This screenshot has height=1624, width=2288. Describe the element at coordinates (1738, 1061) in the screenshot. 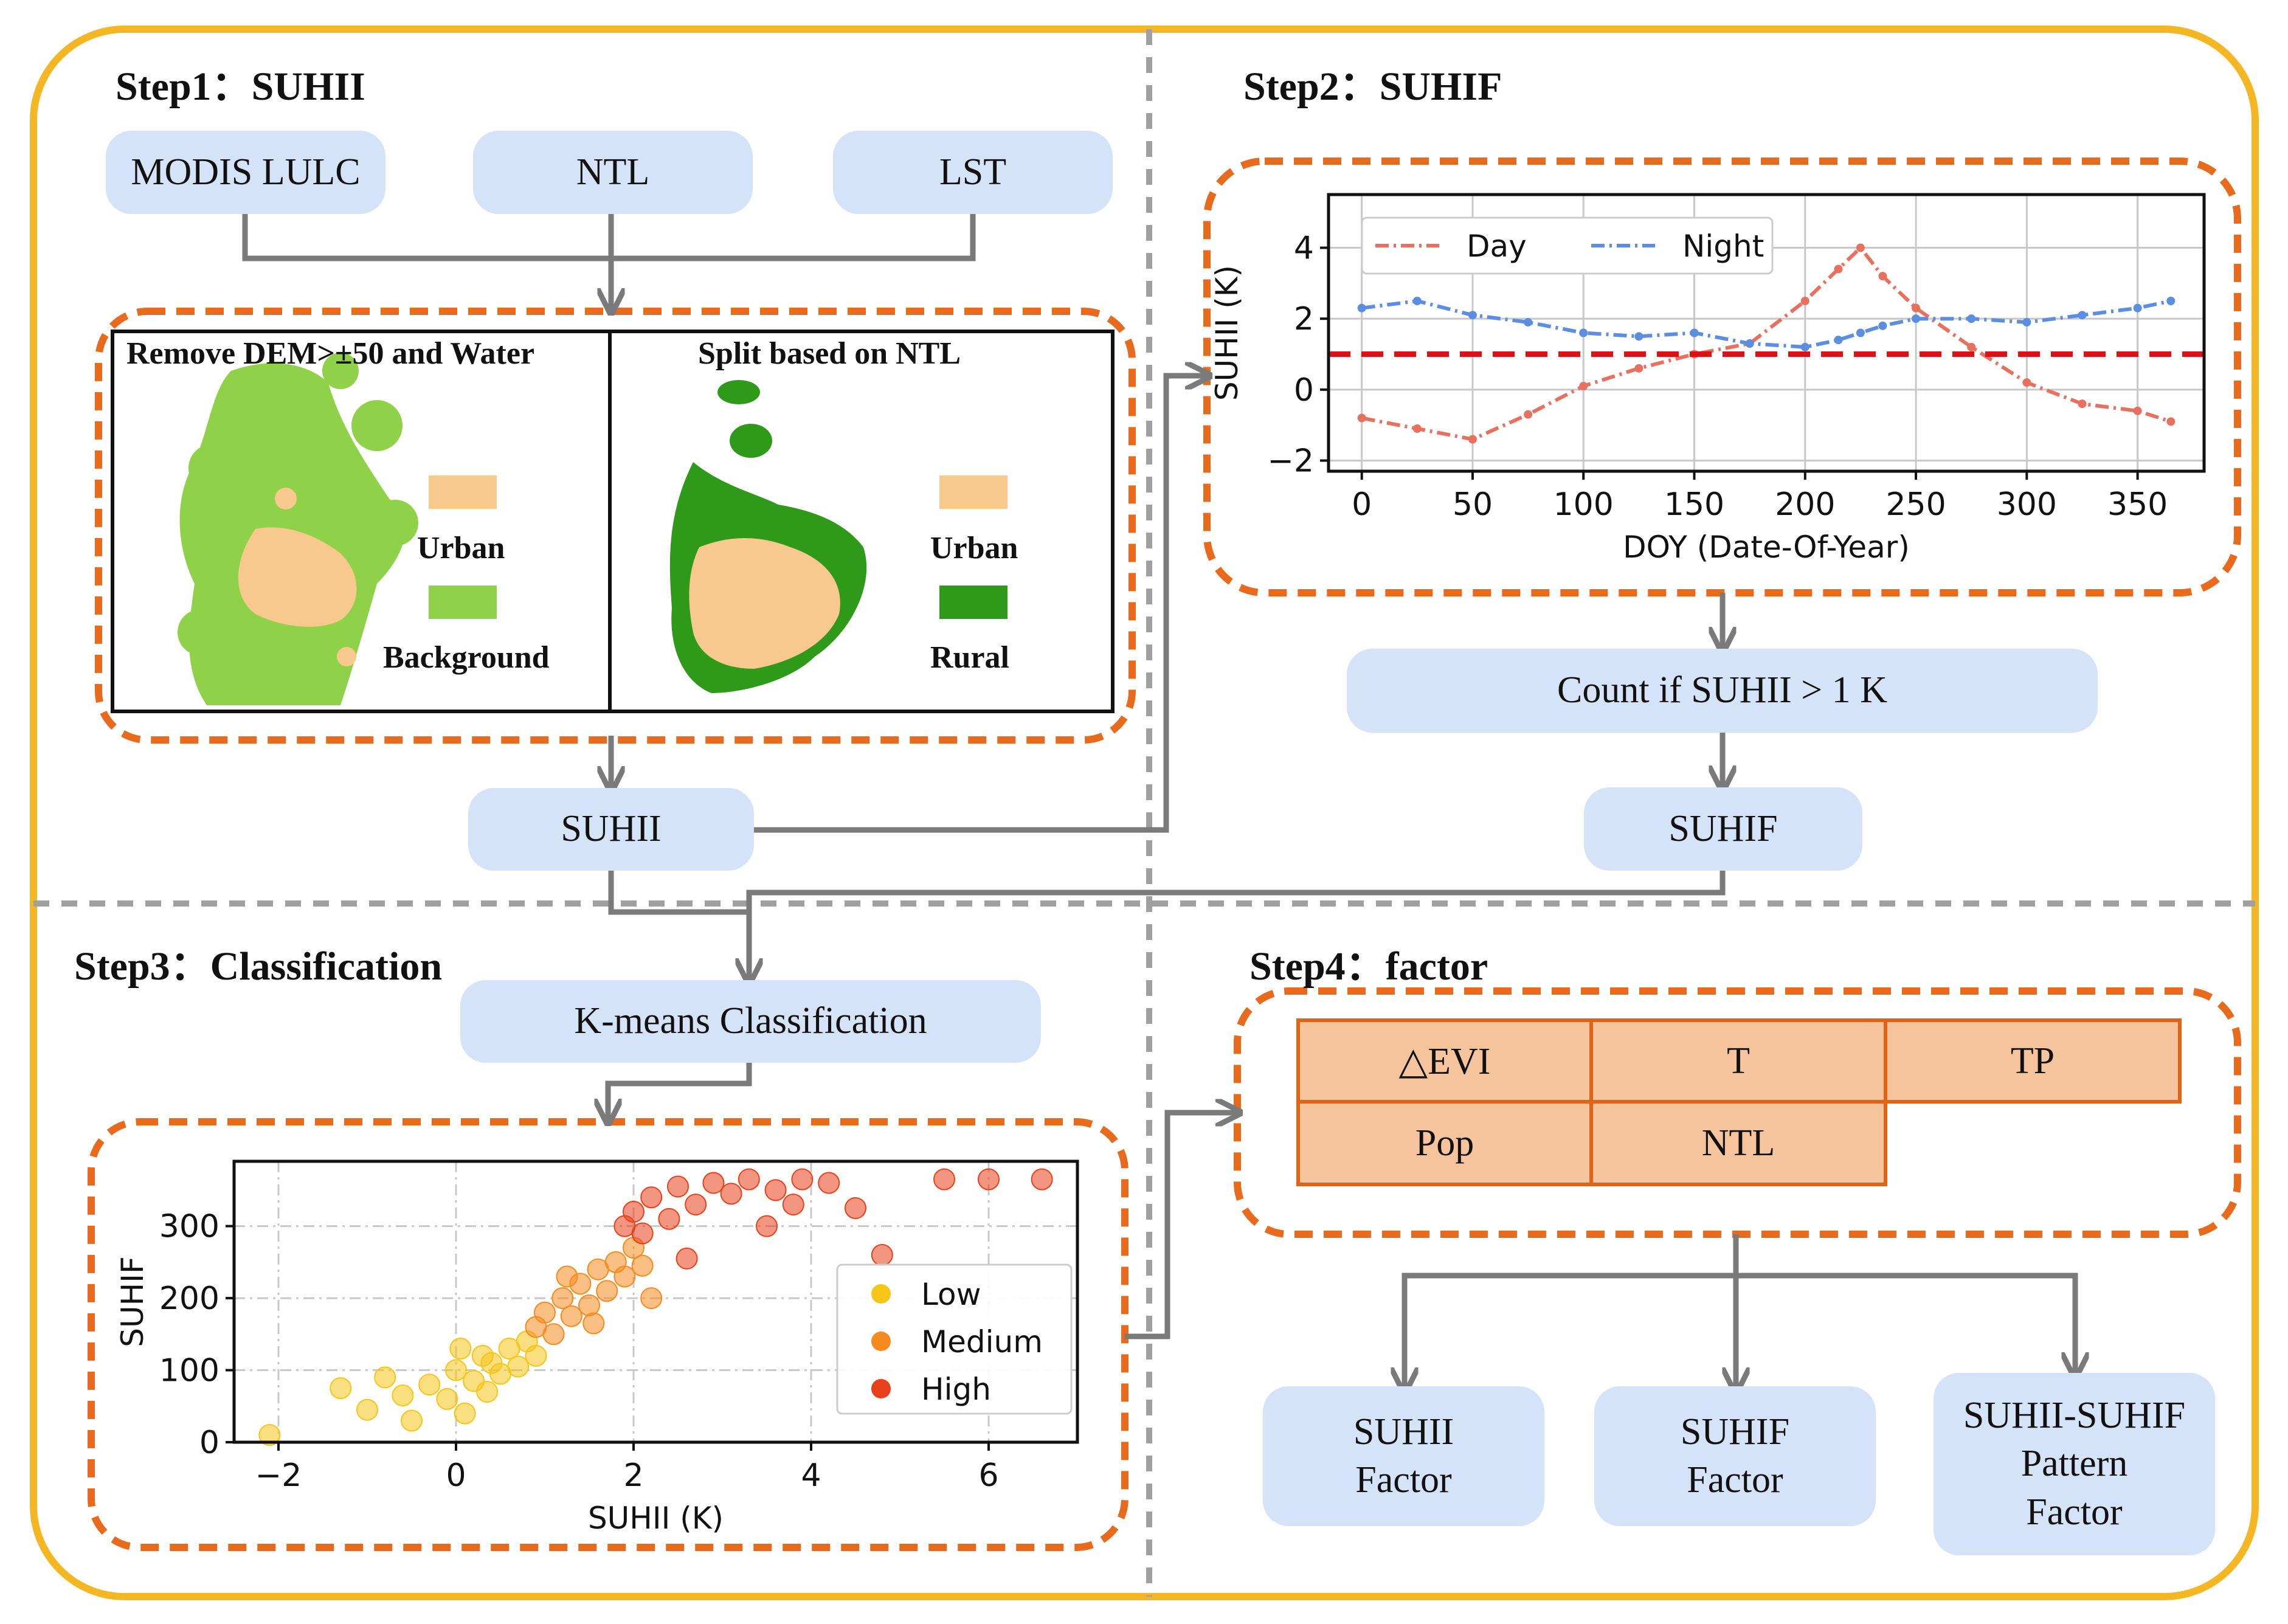

I see `factor-cell-t: T` at that location.